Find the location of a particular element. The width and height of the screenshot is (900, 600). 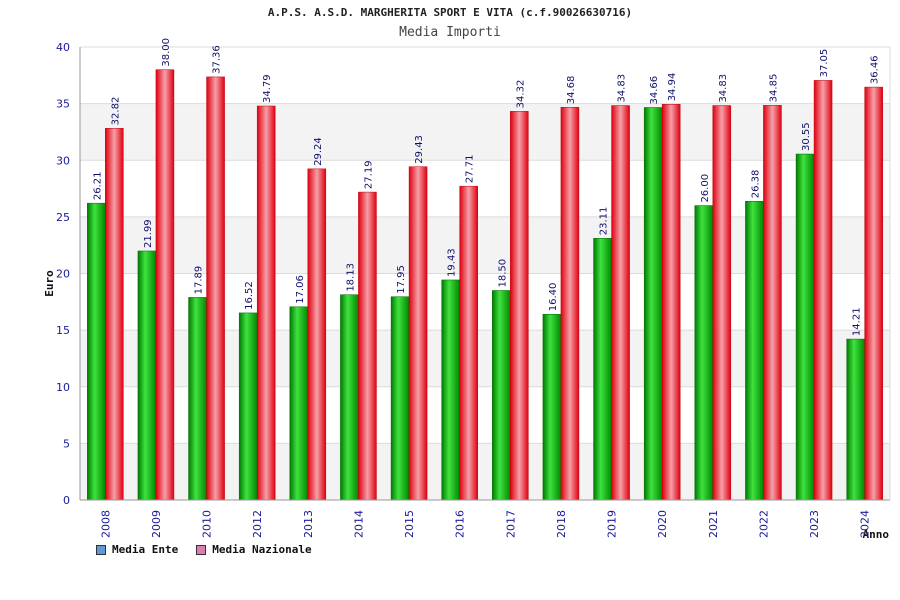

x-tick-label: 2009 is located at coordinates (156, 524).